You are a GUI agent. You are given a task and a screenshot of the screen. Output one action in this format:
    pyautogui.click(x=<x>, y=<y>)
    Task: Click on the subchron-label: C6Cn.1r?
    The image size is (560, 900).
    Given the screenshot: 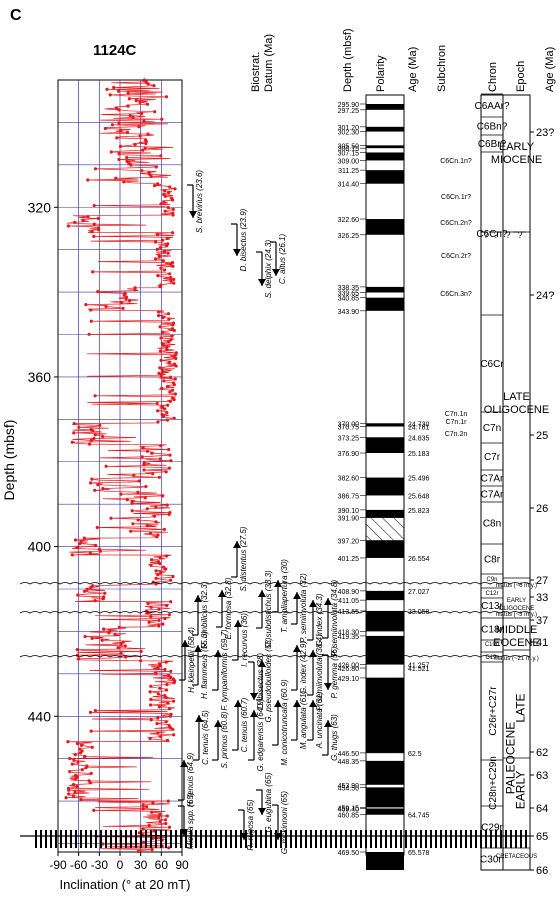 What is the action you would take?
    pyautogui.click(x=456, y=197)
    